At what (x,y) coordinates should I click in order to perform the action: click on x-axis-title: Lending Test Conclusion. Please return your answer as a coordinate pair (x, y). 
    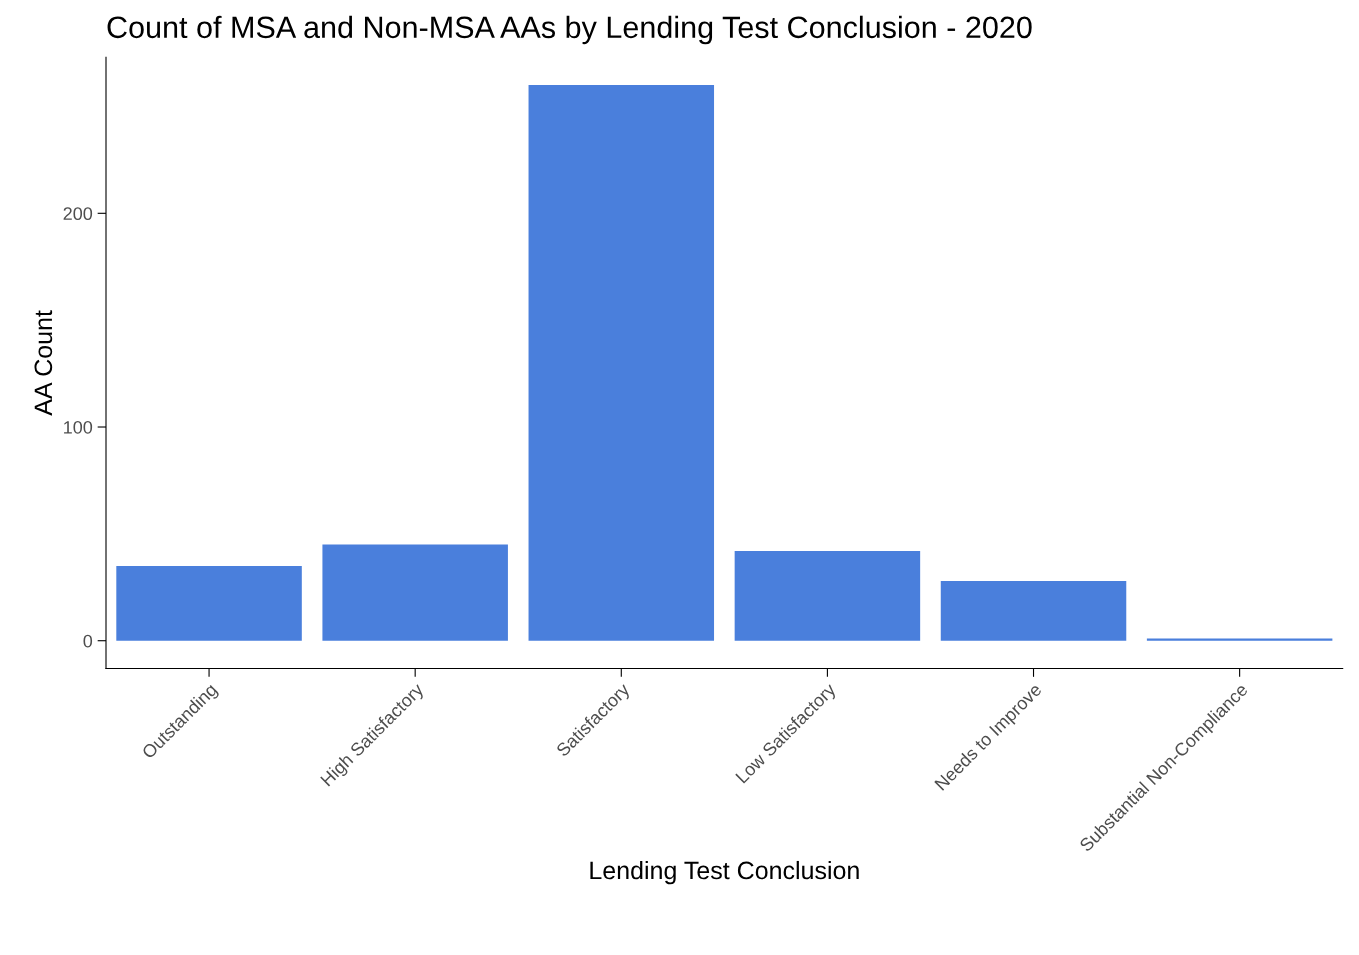
    Looking at the image, I should click on (724, 872).